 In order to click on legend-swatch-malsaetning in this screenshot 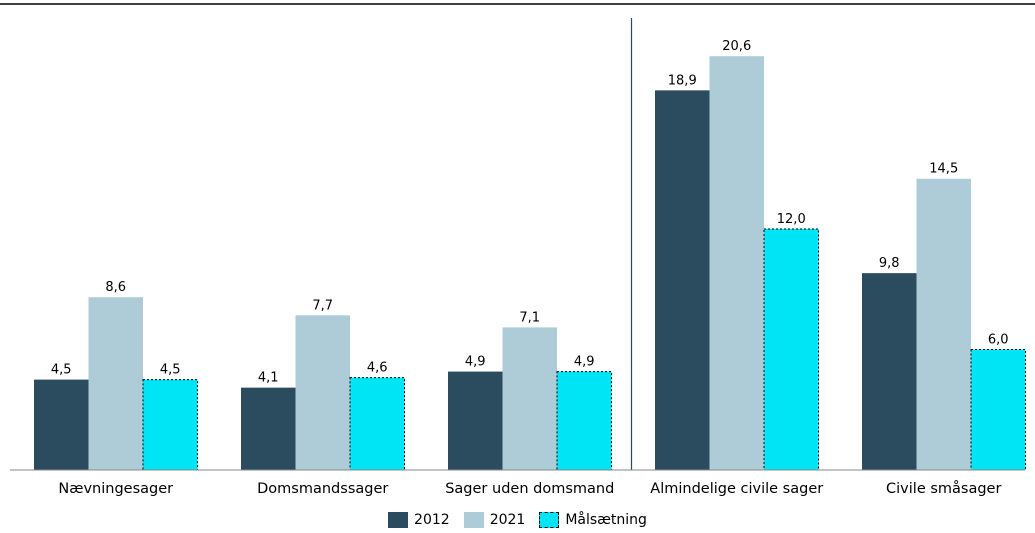, I will do `click(549, 520)`.